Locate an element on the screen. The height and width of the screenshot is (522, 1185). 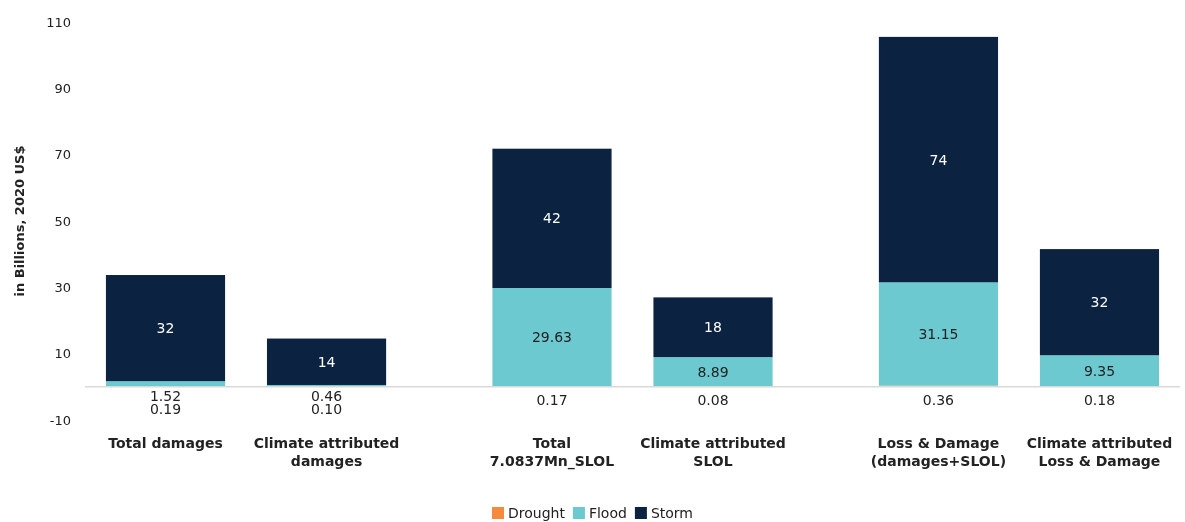
data-label: 14 is located at coordinates (326, 361).